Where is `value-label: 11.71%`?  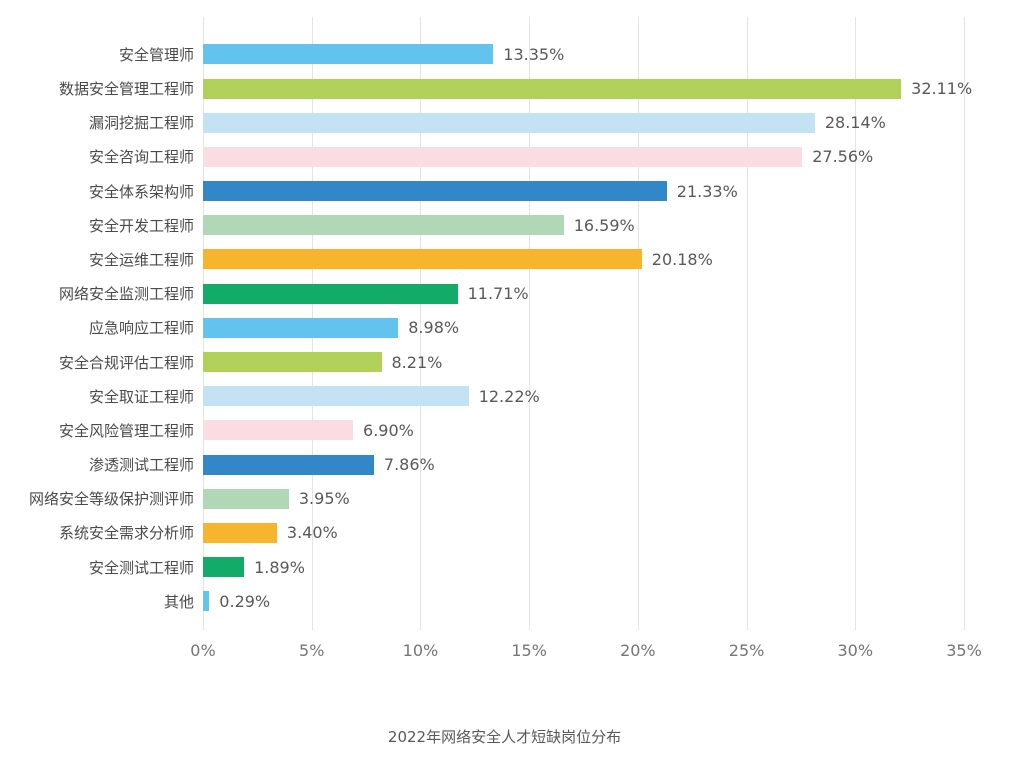
value-label: 11.71% is located at coordinates (498, 294).